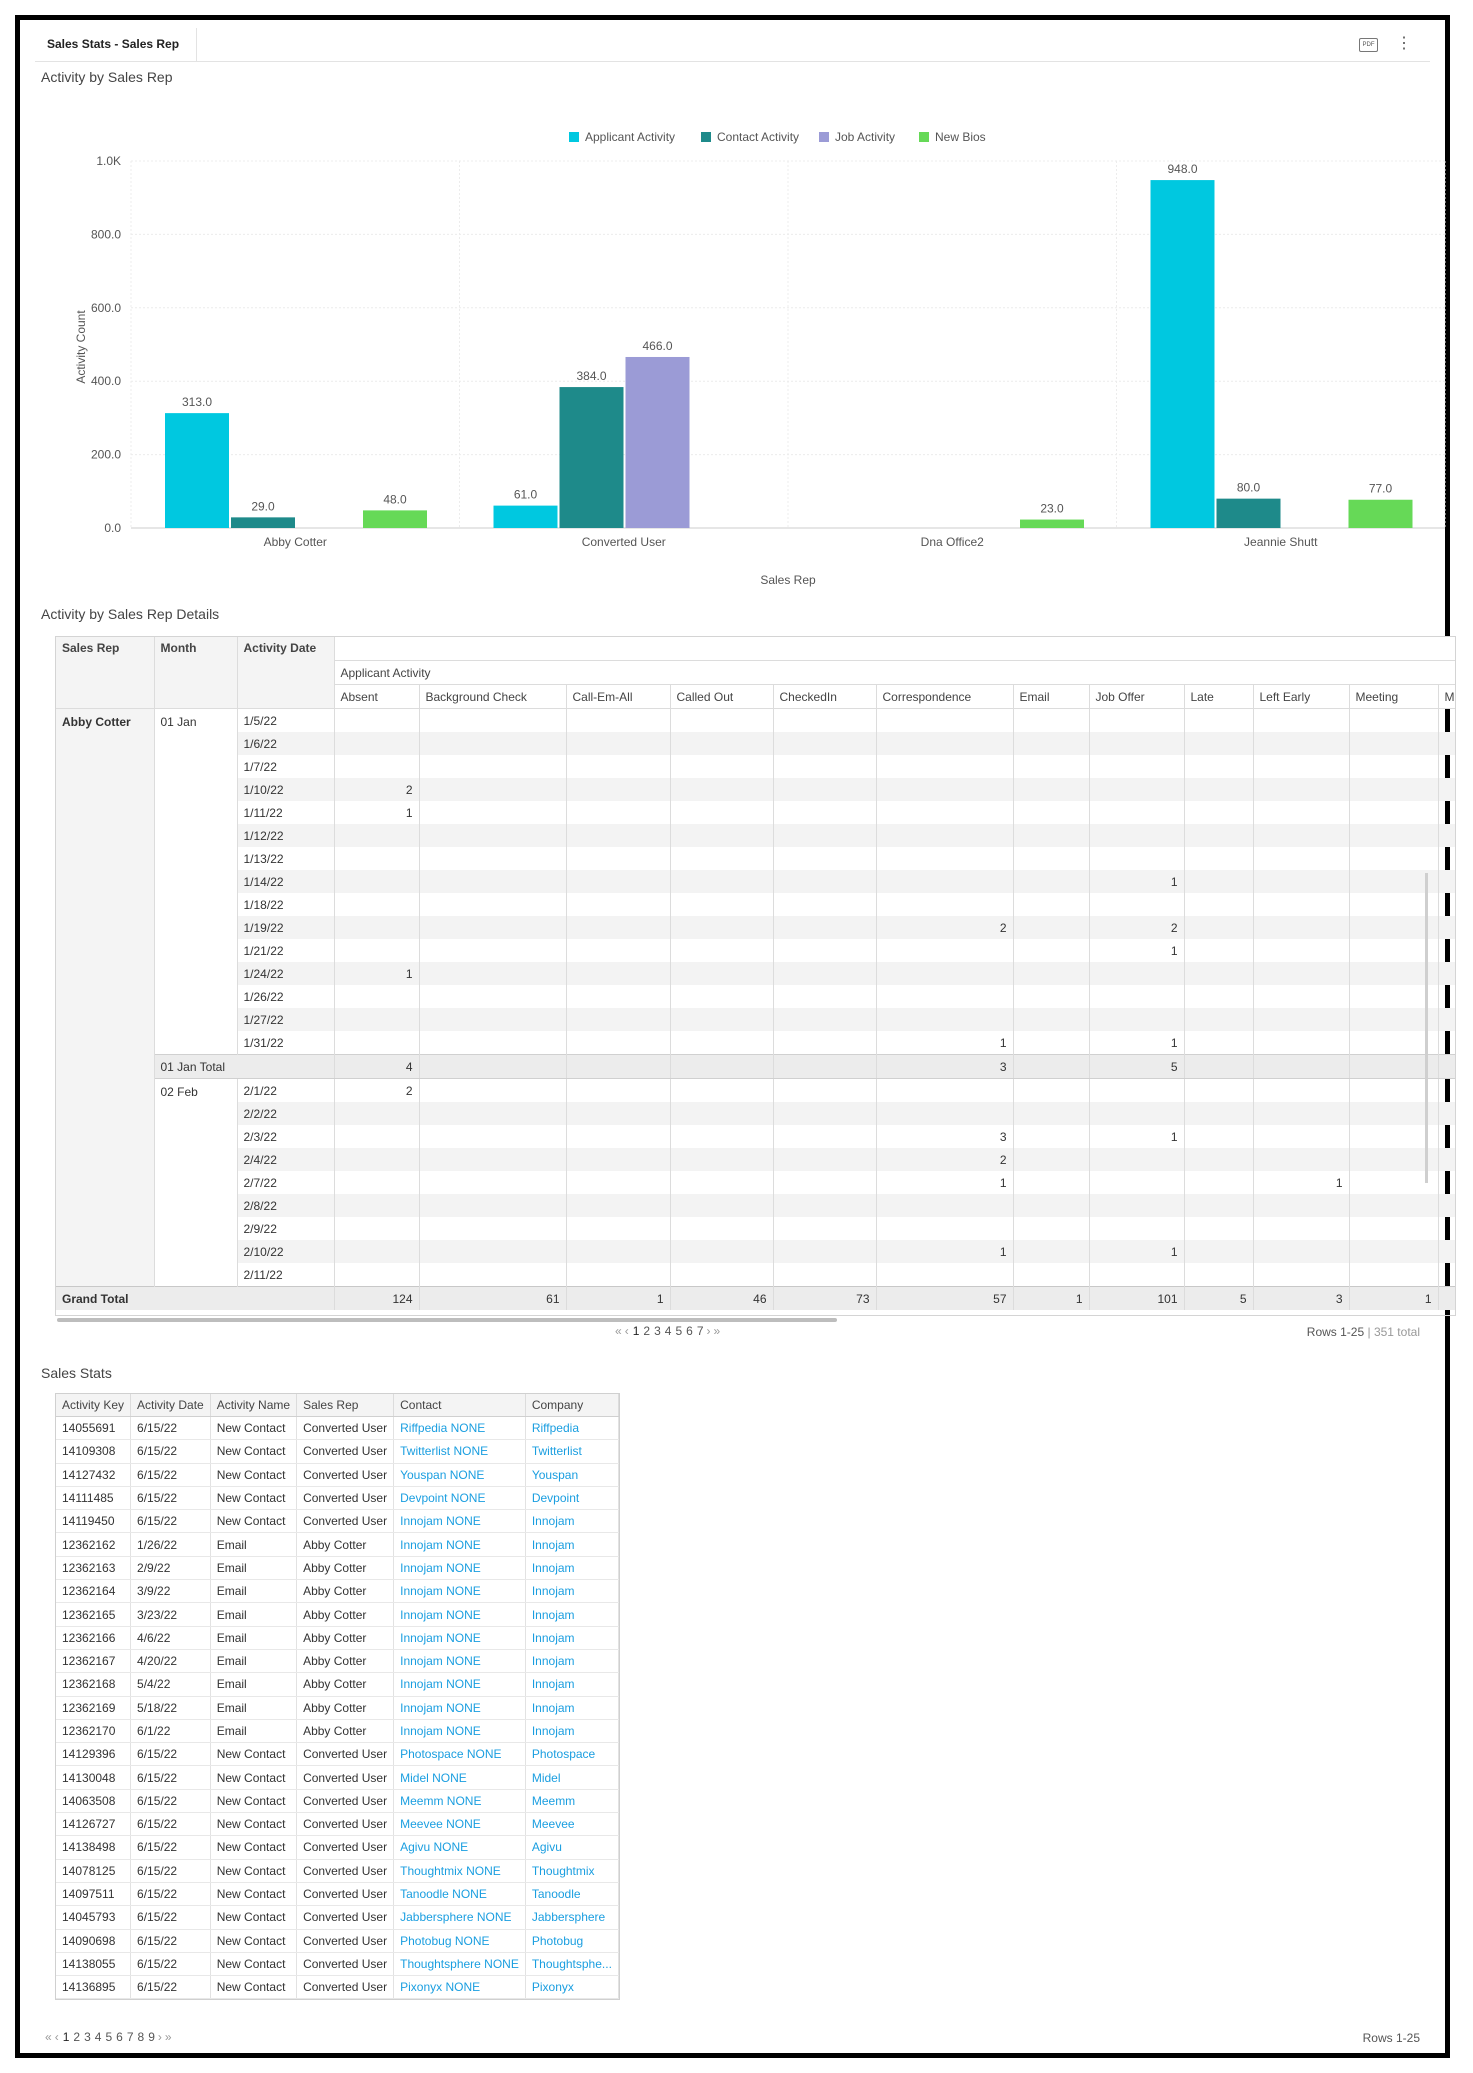 This screenshot has height=2073, width=1473. What do you see at coordinates (572, 1777) in the screenshot?
I see `company-link: Midel` at bounding box center [572, 1777].